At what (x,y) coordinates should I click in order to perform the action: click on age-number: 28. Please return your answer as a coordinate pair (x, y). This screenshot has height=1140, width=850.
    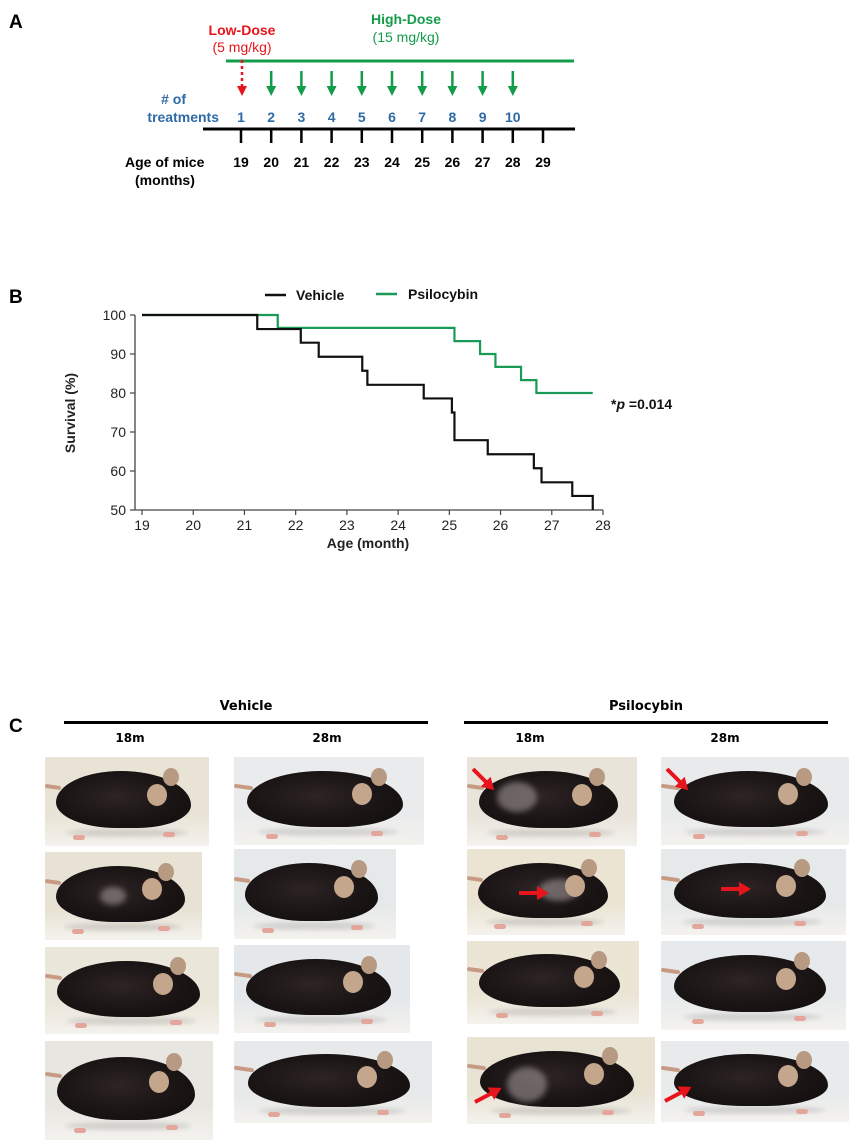
    Looking at the image, I should click on (513, 162).